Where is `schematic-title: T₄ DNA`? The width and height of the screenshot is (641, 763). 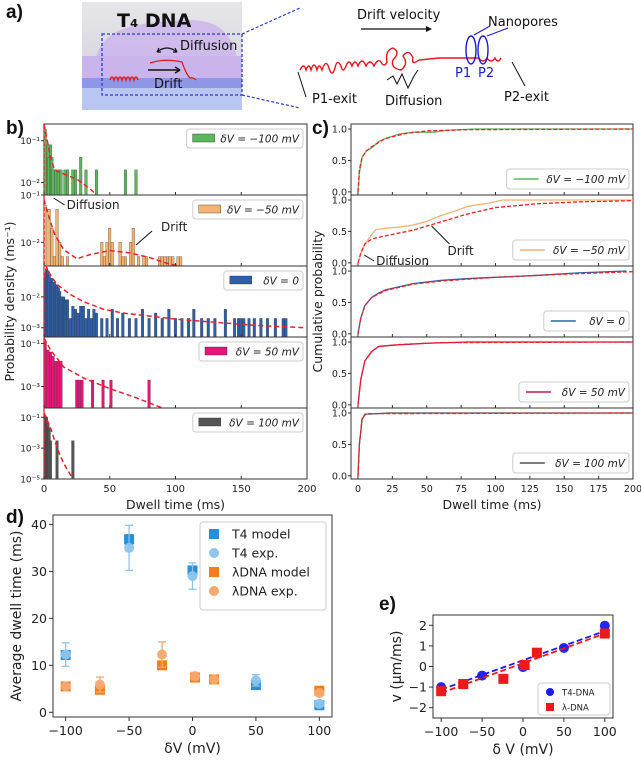 schematic-title: T₄ DNA is located at coordinates (154, 21).